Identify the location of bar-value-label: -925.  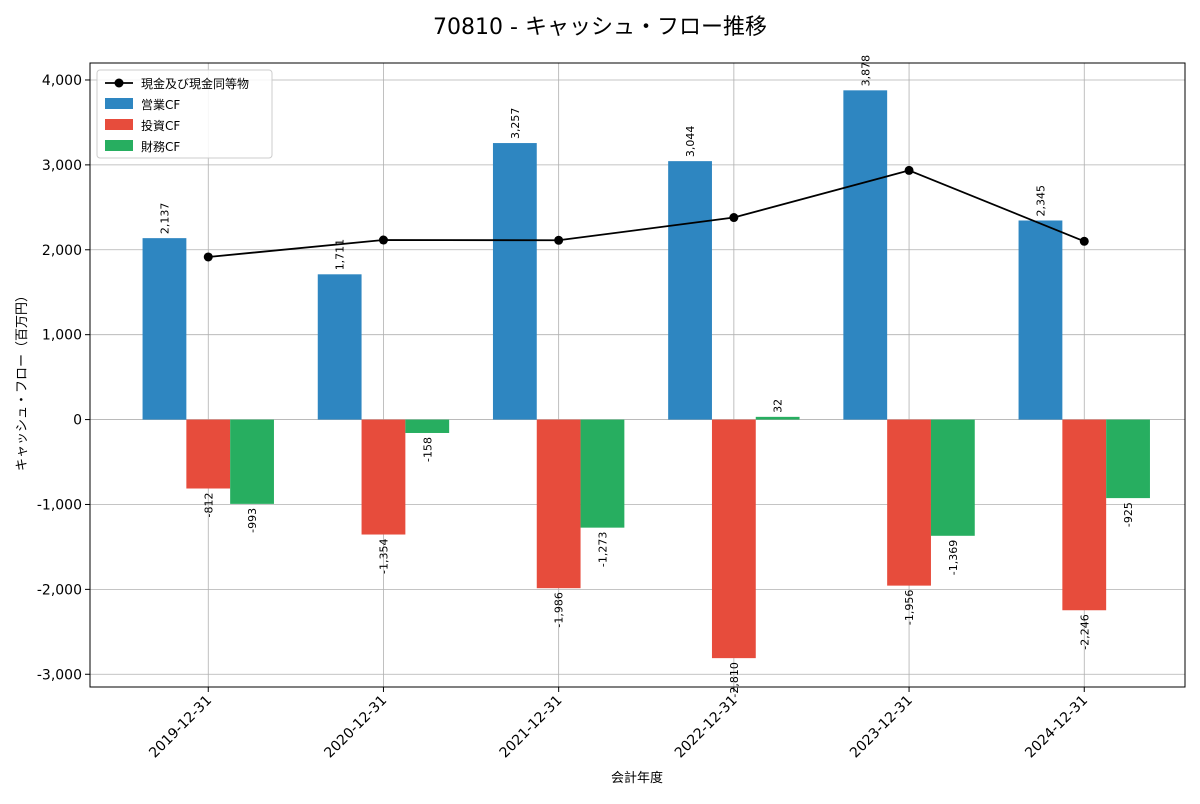
(1128, 514).